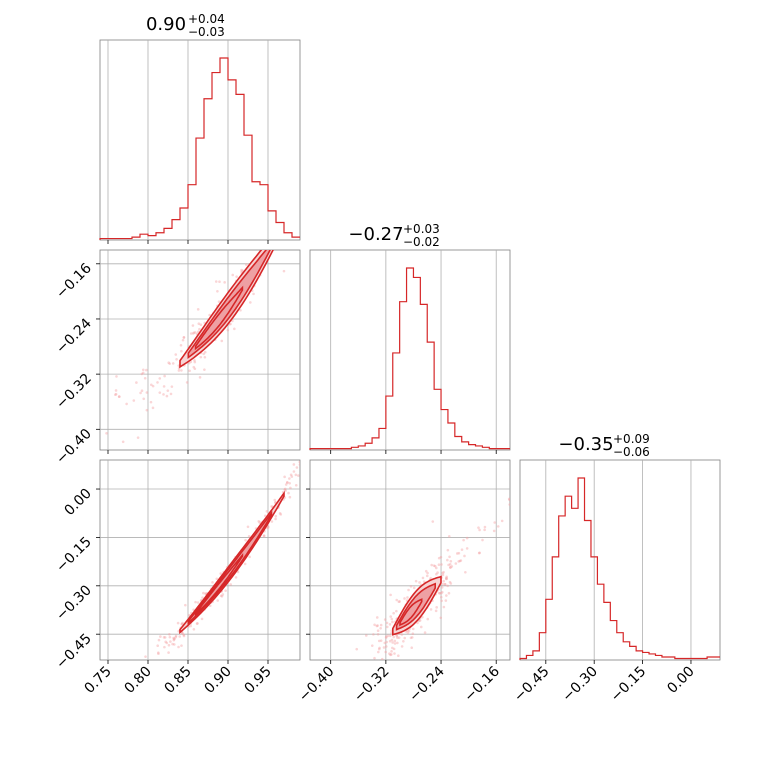  What do you see at coordinates (97, 680) in the screenshot?
I see `x-tick-label: 0.75` at bounding box center [97, 680].